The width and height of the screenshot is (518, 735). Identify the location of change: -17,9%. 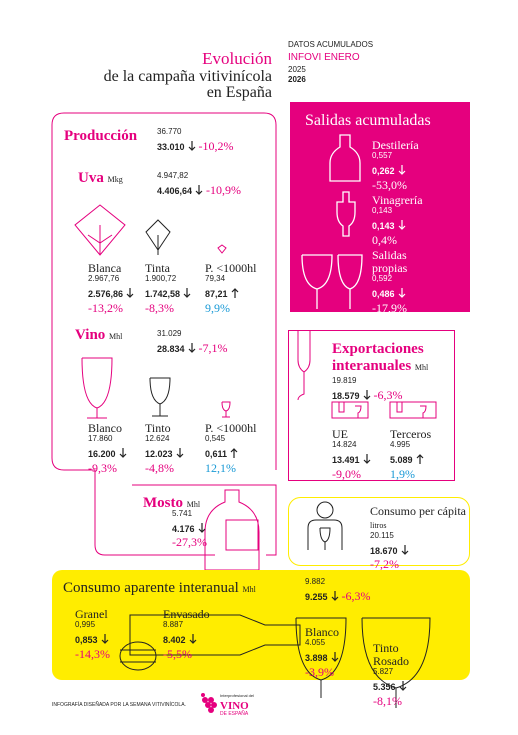
(389, 307).